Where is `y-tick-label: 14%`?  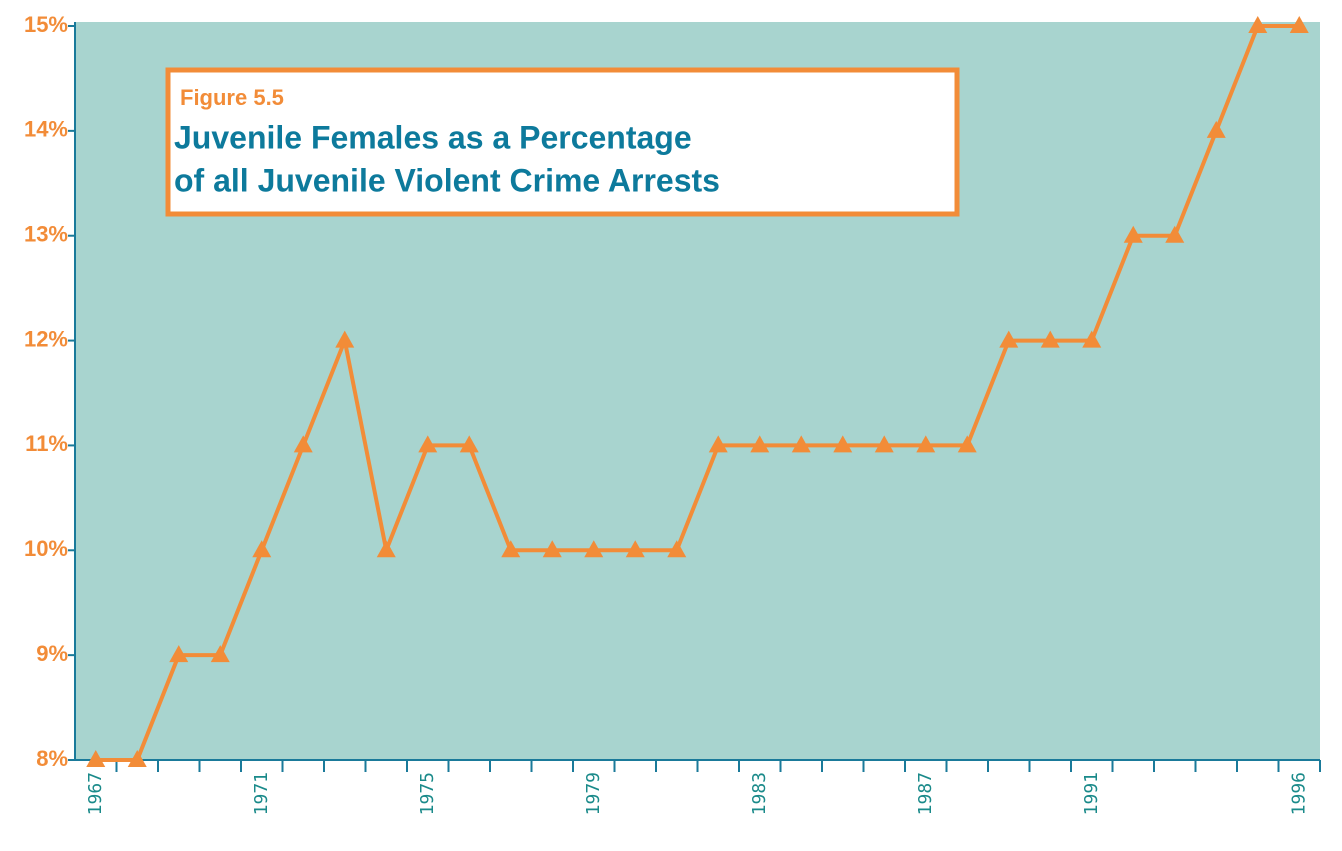
y-tick-label: 14% is located at coordinates (46, 129).